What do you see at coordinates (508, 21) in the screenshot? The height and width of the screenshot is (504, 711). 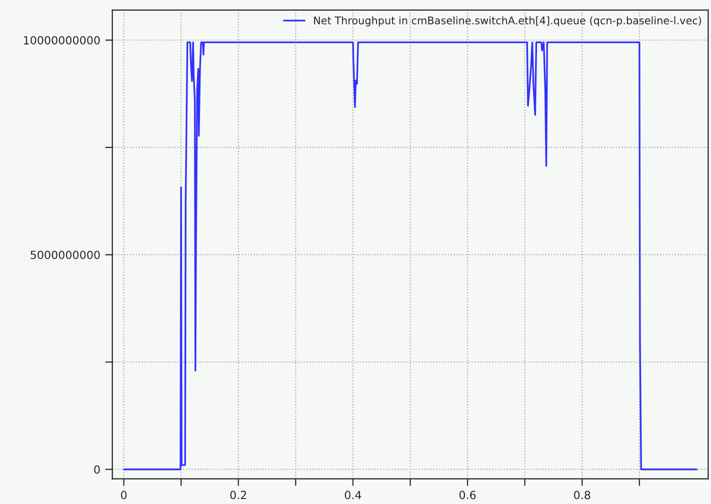 I see `legend-label: Net Throughput in cmBaseline.switchA.eth[4].queue (qcn-p.baseline-l.vec)` at bounding box center [508, 21].